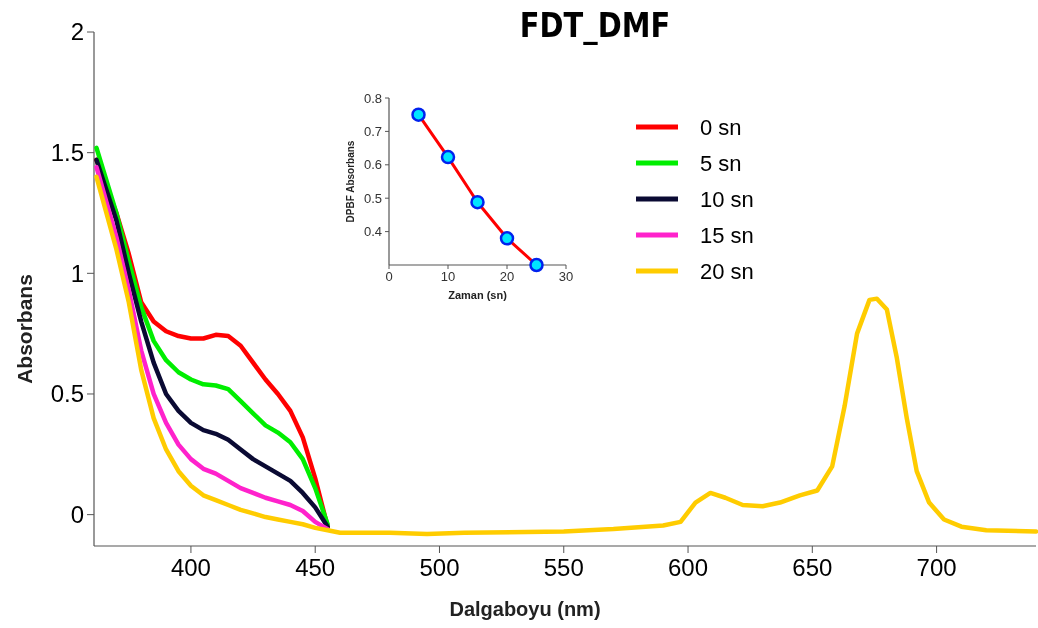  What do you see at coordinates (478, 295) in the screenshot?
I see `x-axis-title: Zaman (sn)` at bounding box center [478, 295].